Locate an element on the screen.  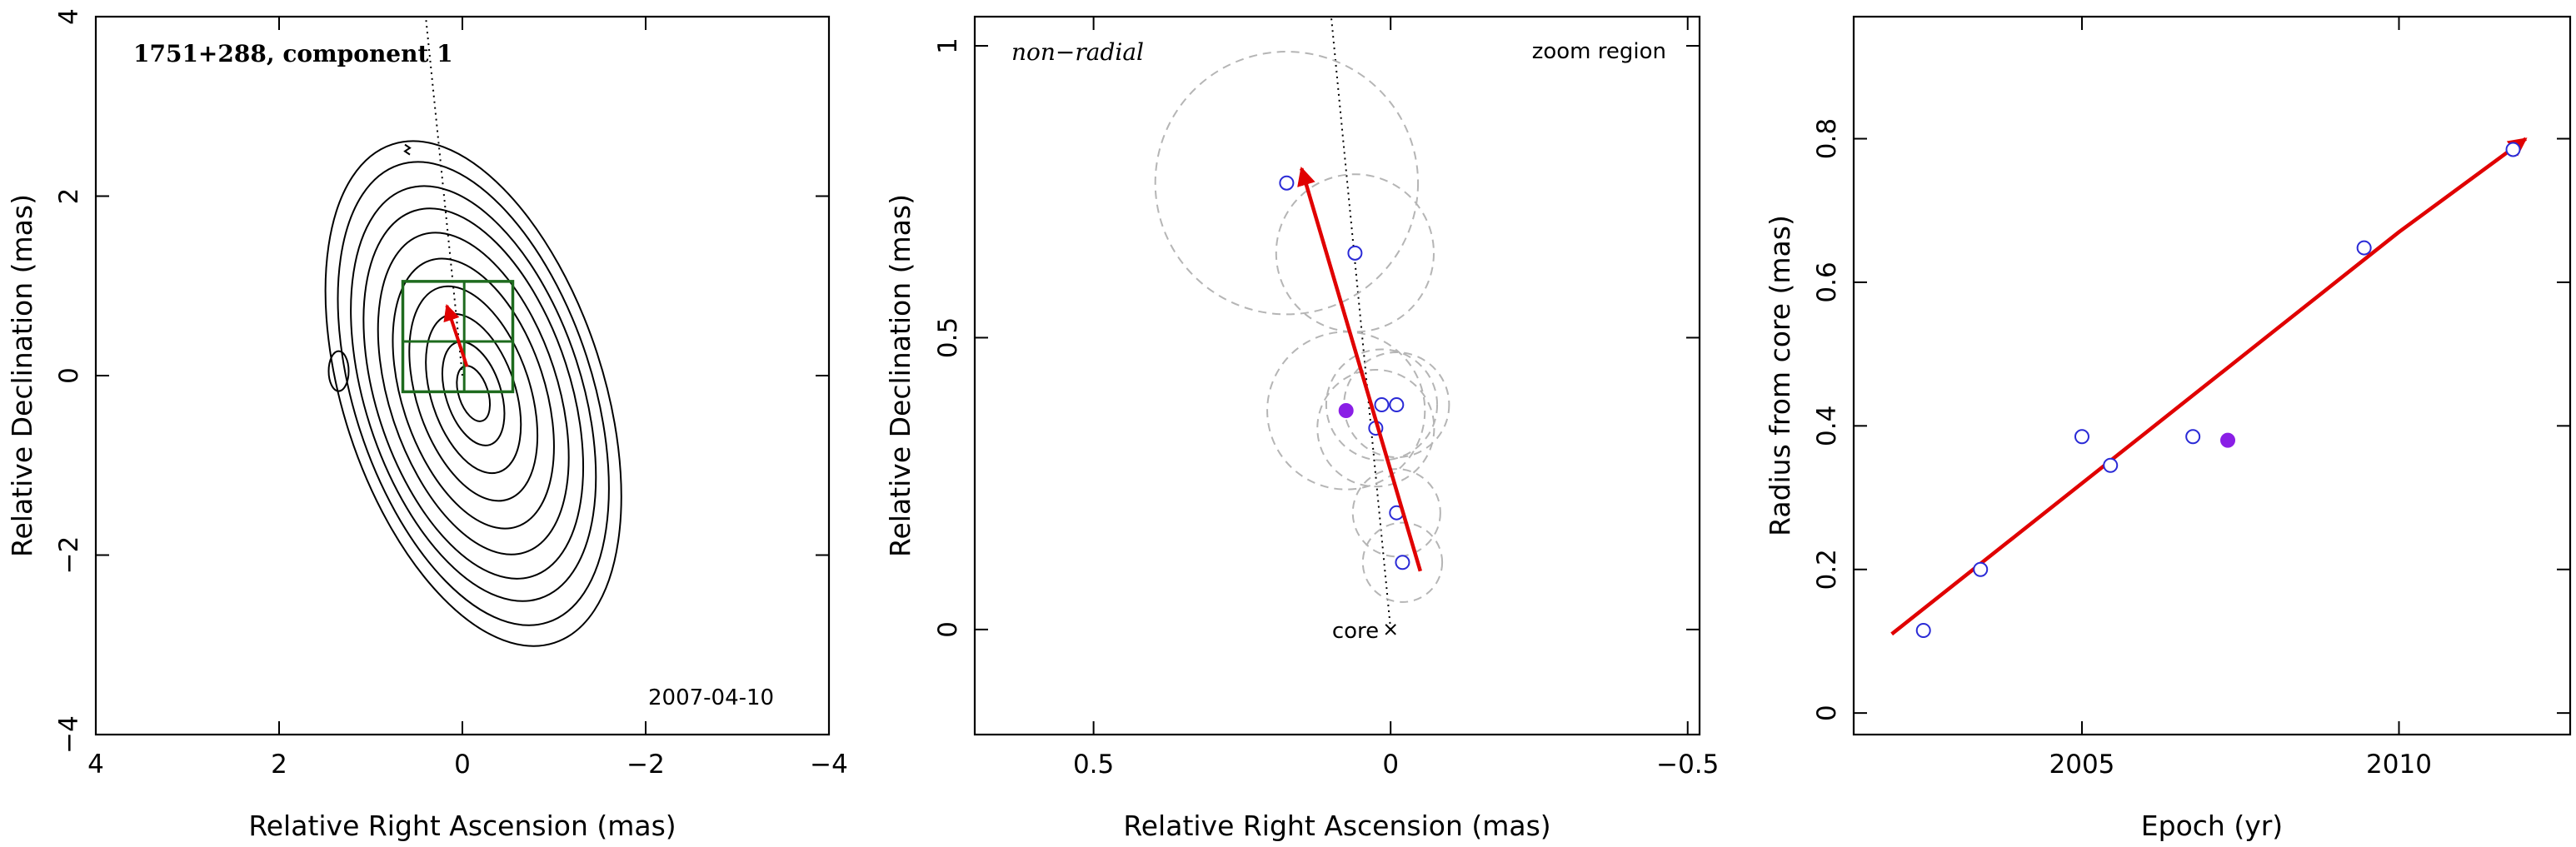
zoom-box is located at coordinates (458, 337).